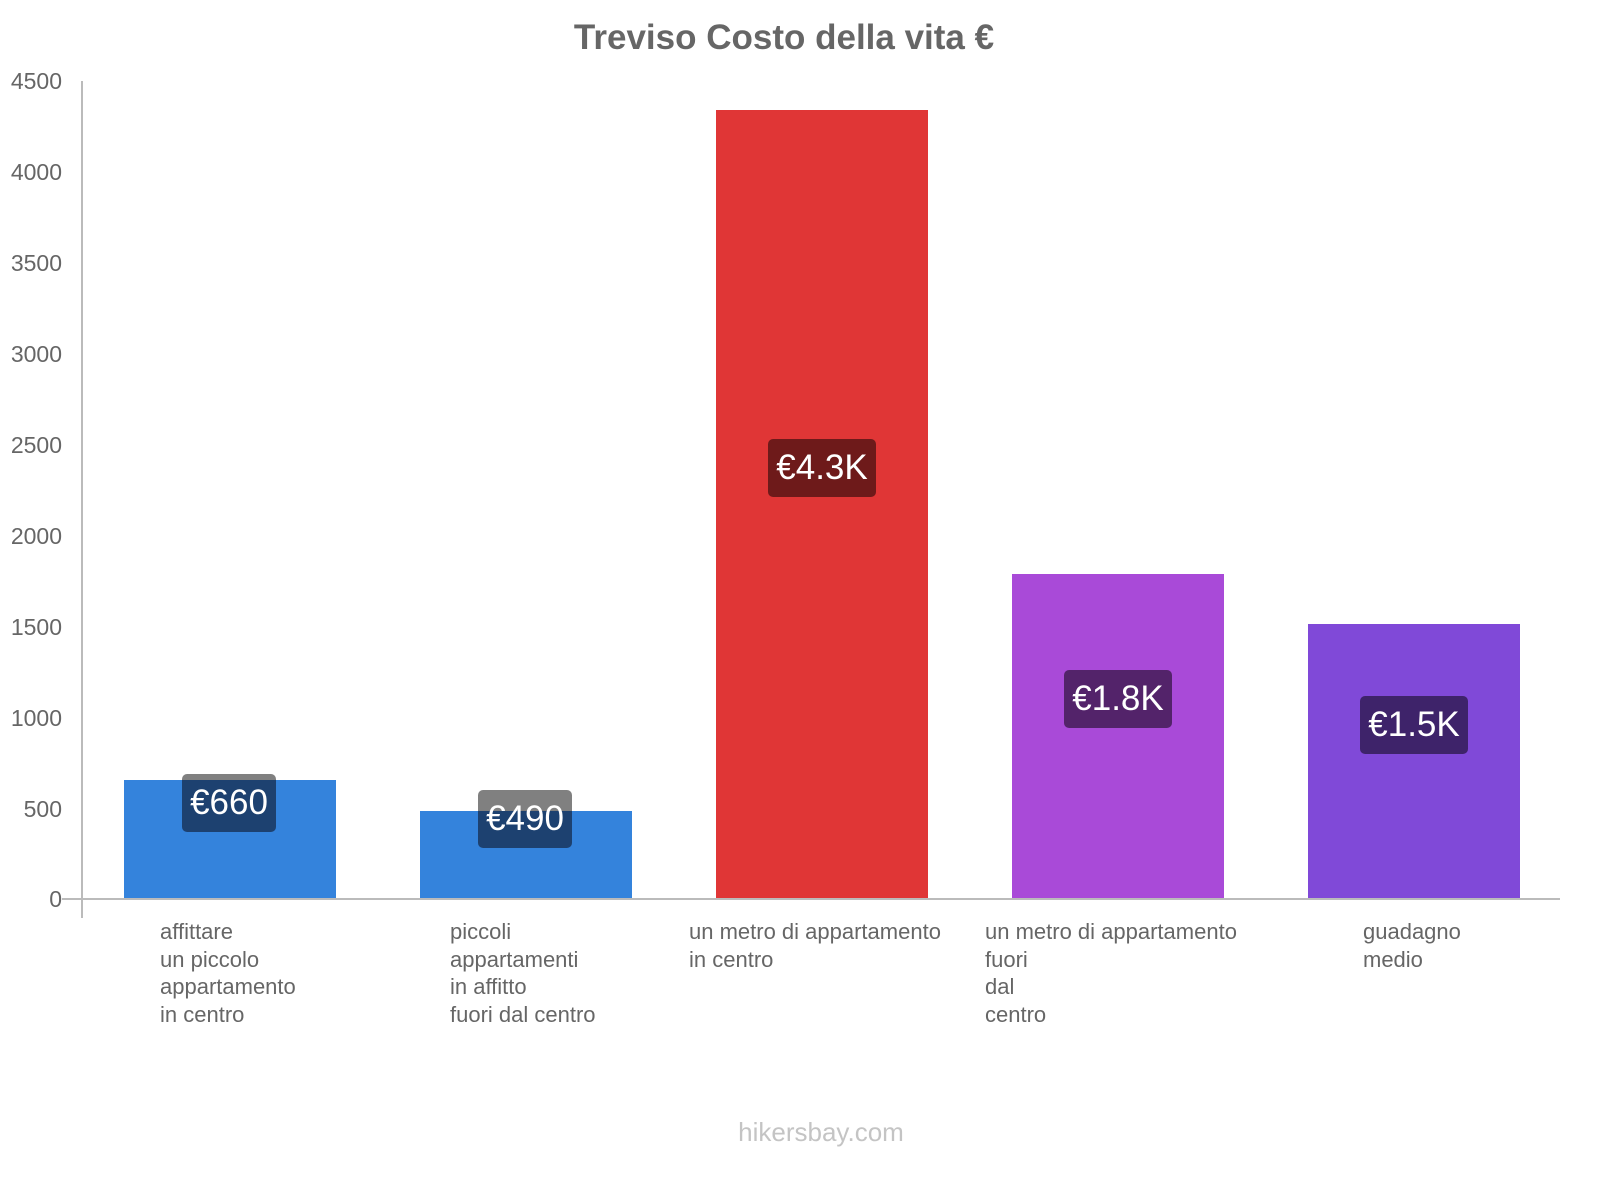  Describe the element at coordinates (36, 445) in the screenshot. I see `y-tick-2500: 2500` at that location.